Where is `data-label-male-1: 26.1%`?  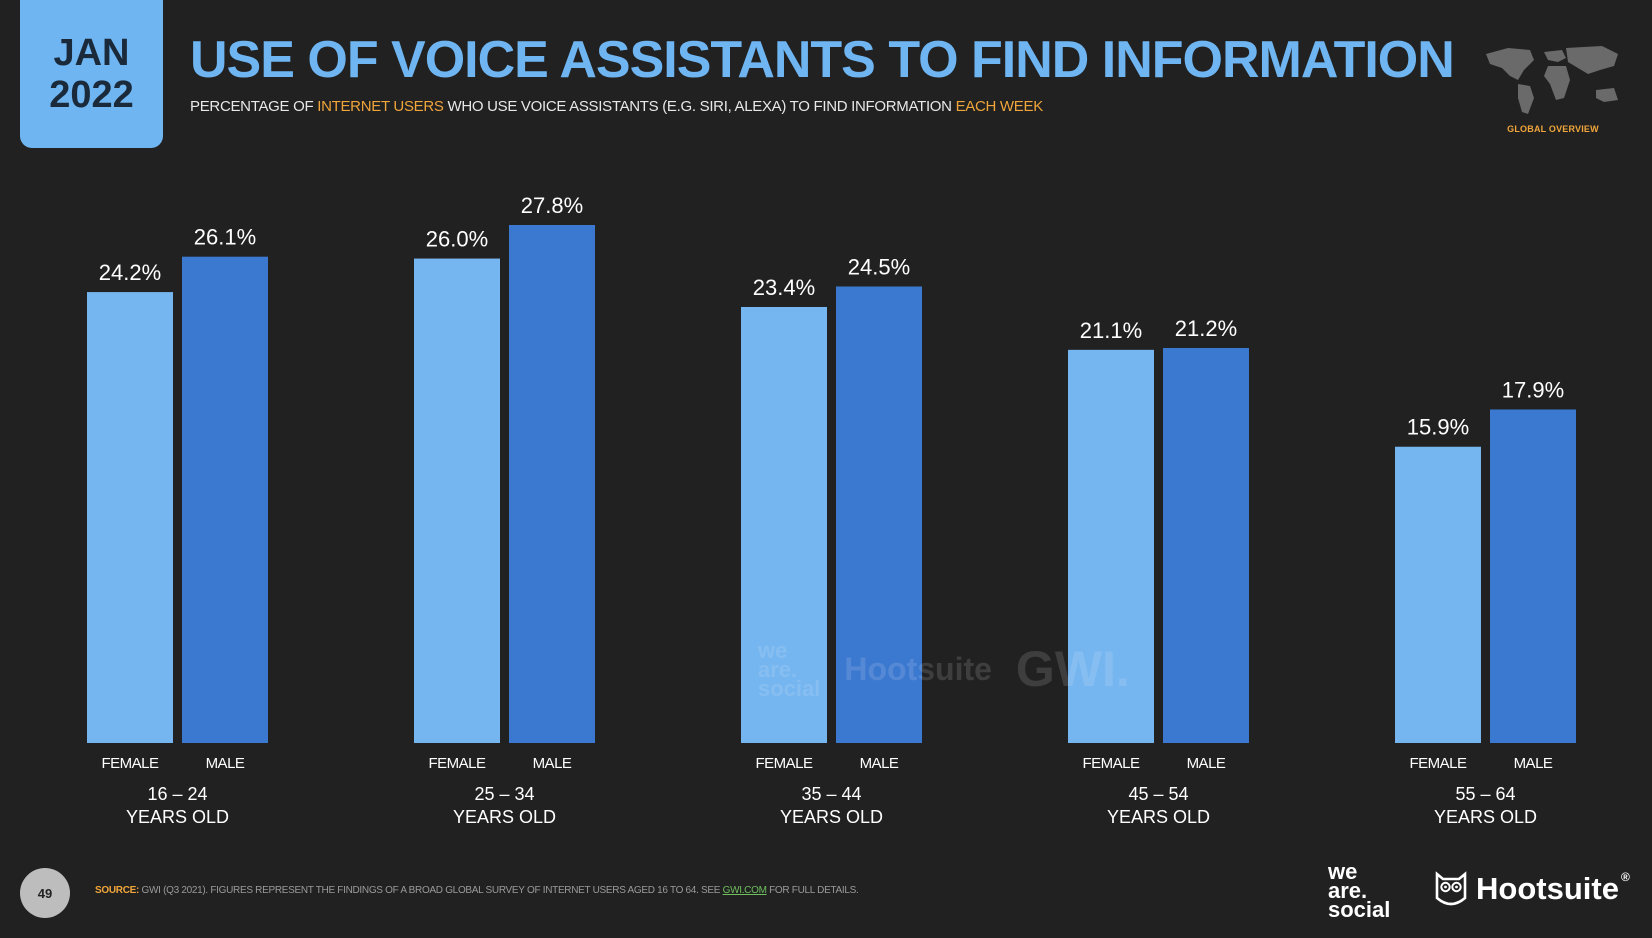
data-label-male-1: 26.1% is located at coordinates (225, 237).